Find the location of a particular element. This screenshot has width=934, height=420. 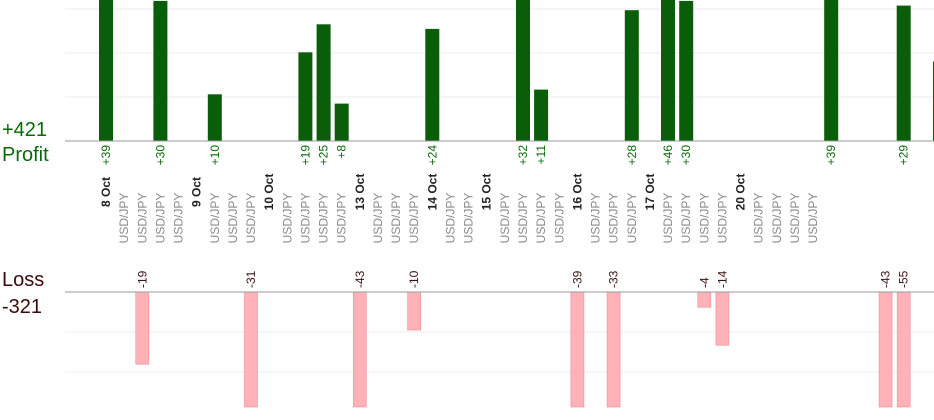

loss-value-label: -39 is located at coordinates (577, 279).